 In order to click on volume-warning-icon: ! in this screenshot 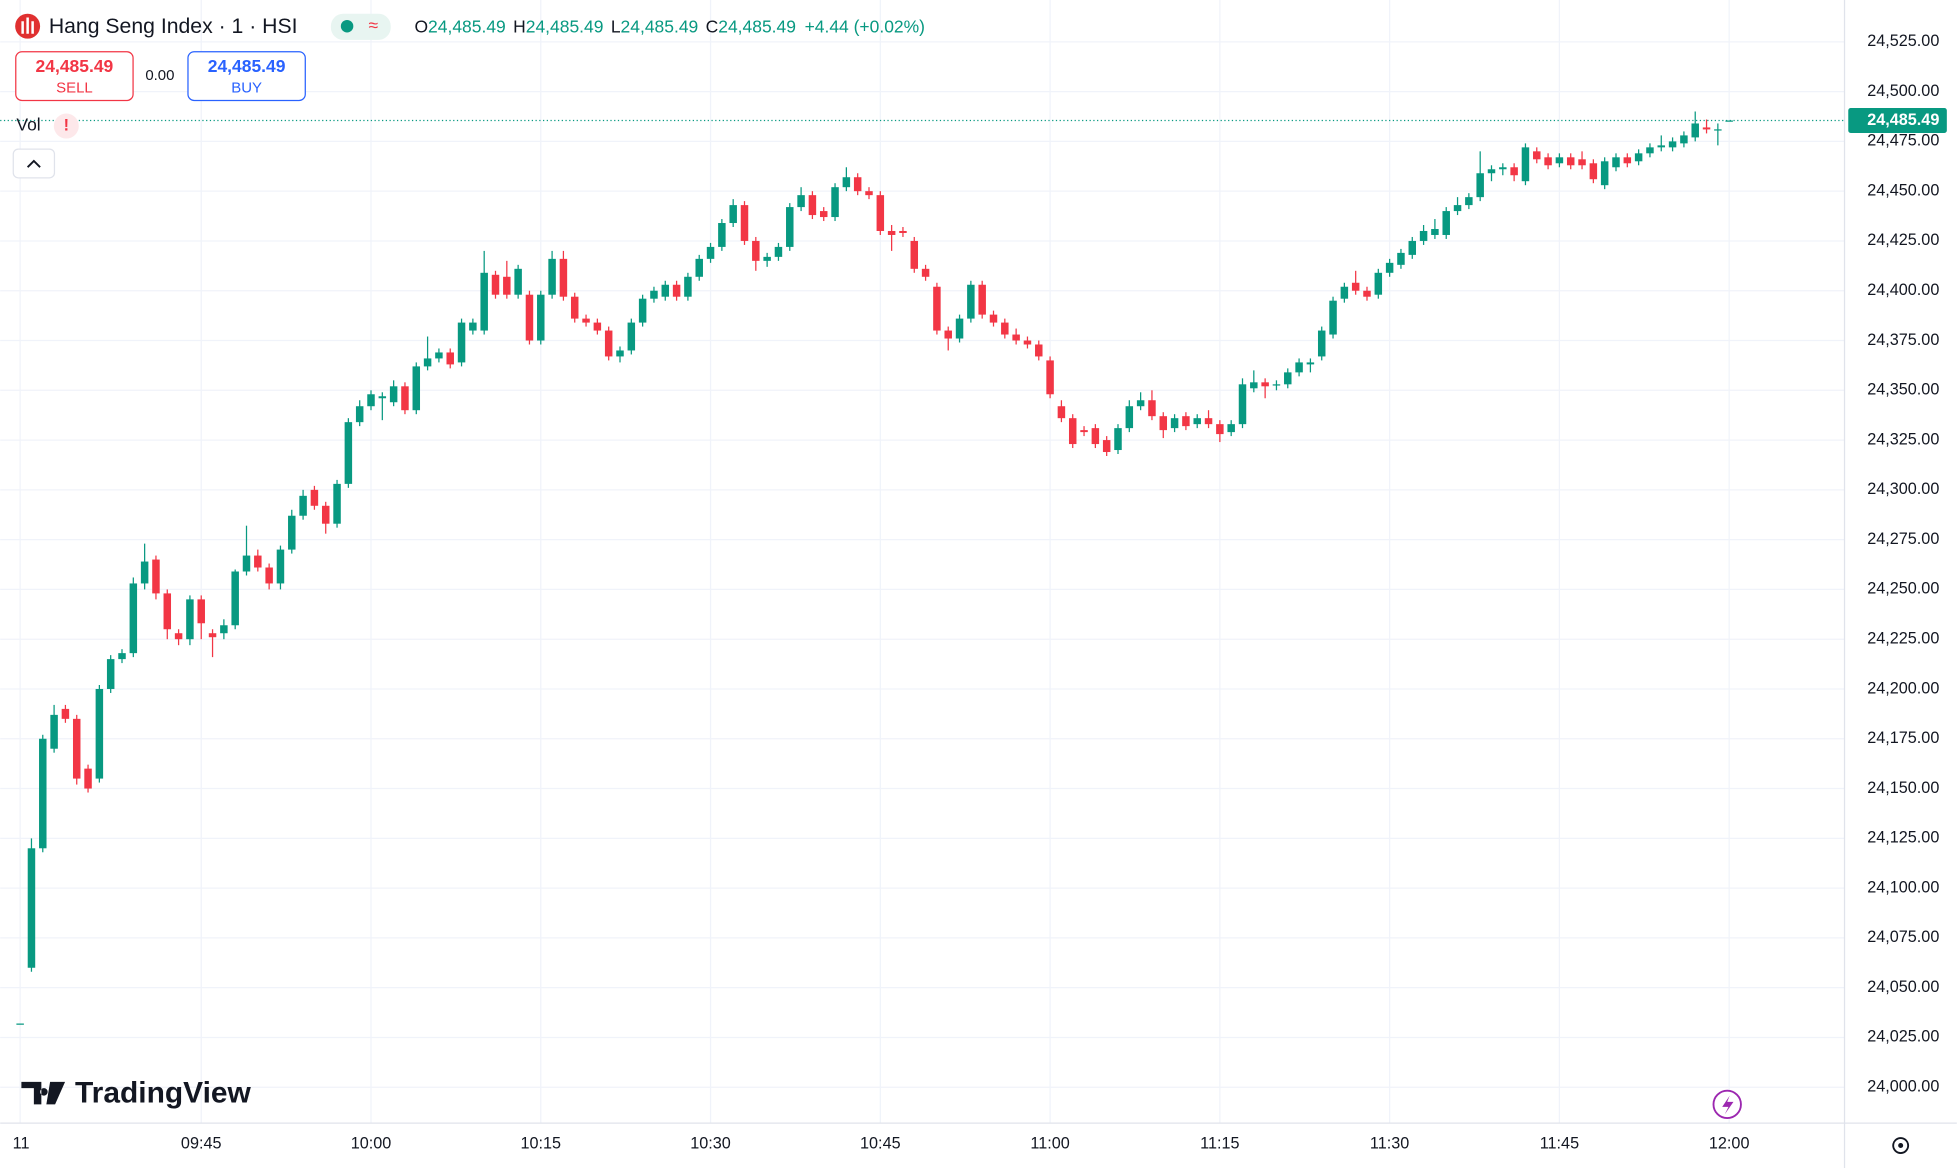, I will do `click(66, 125)`.